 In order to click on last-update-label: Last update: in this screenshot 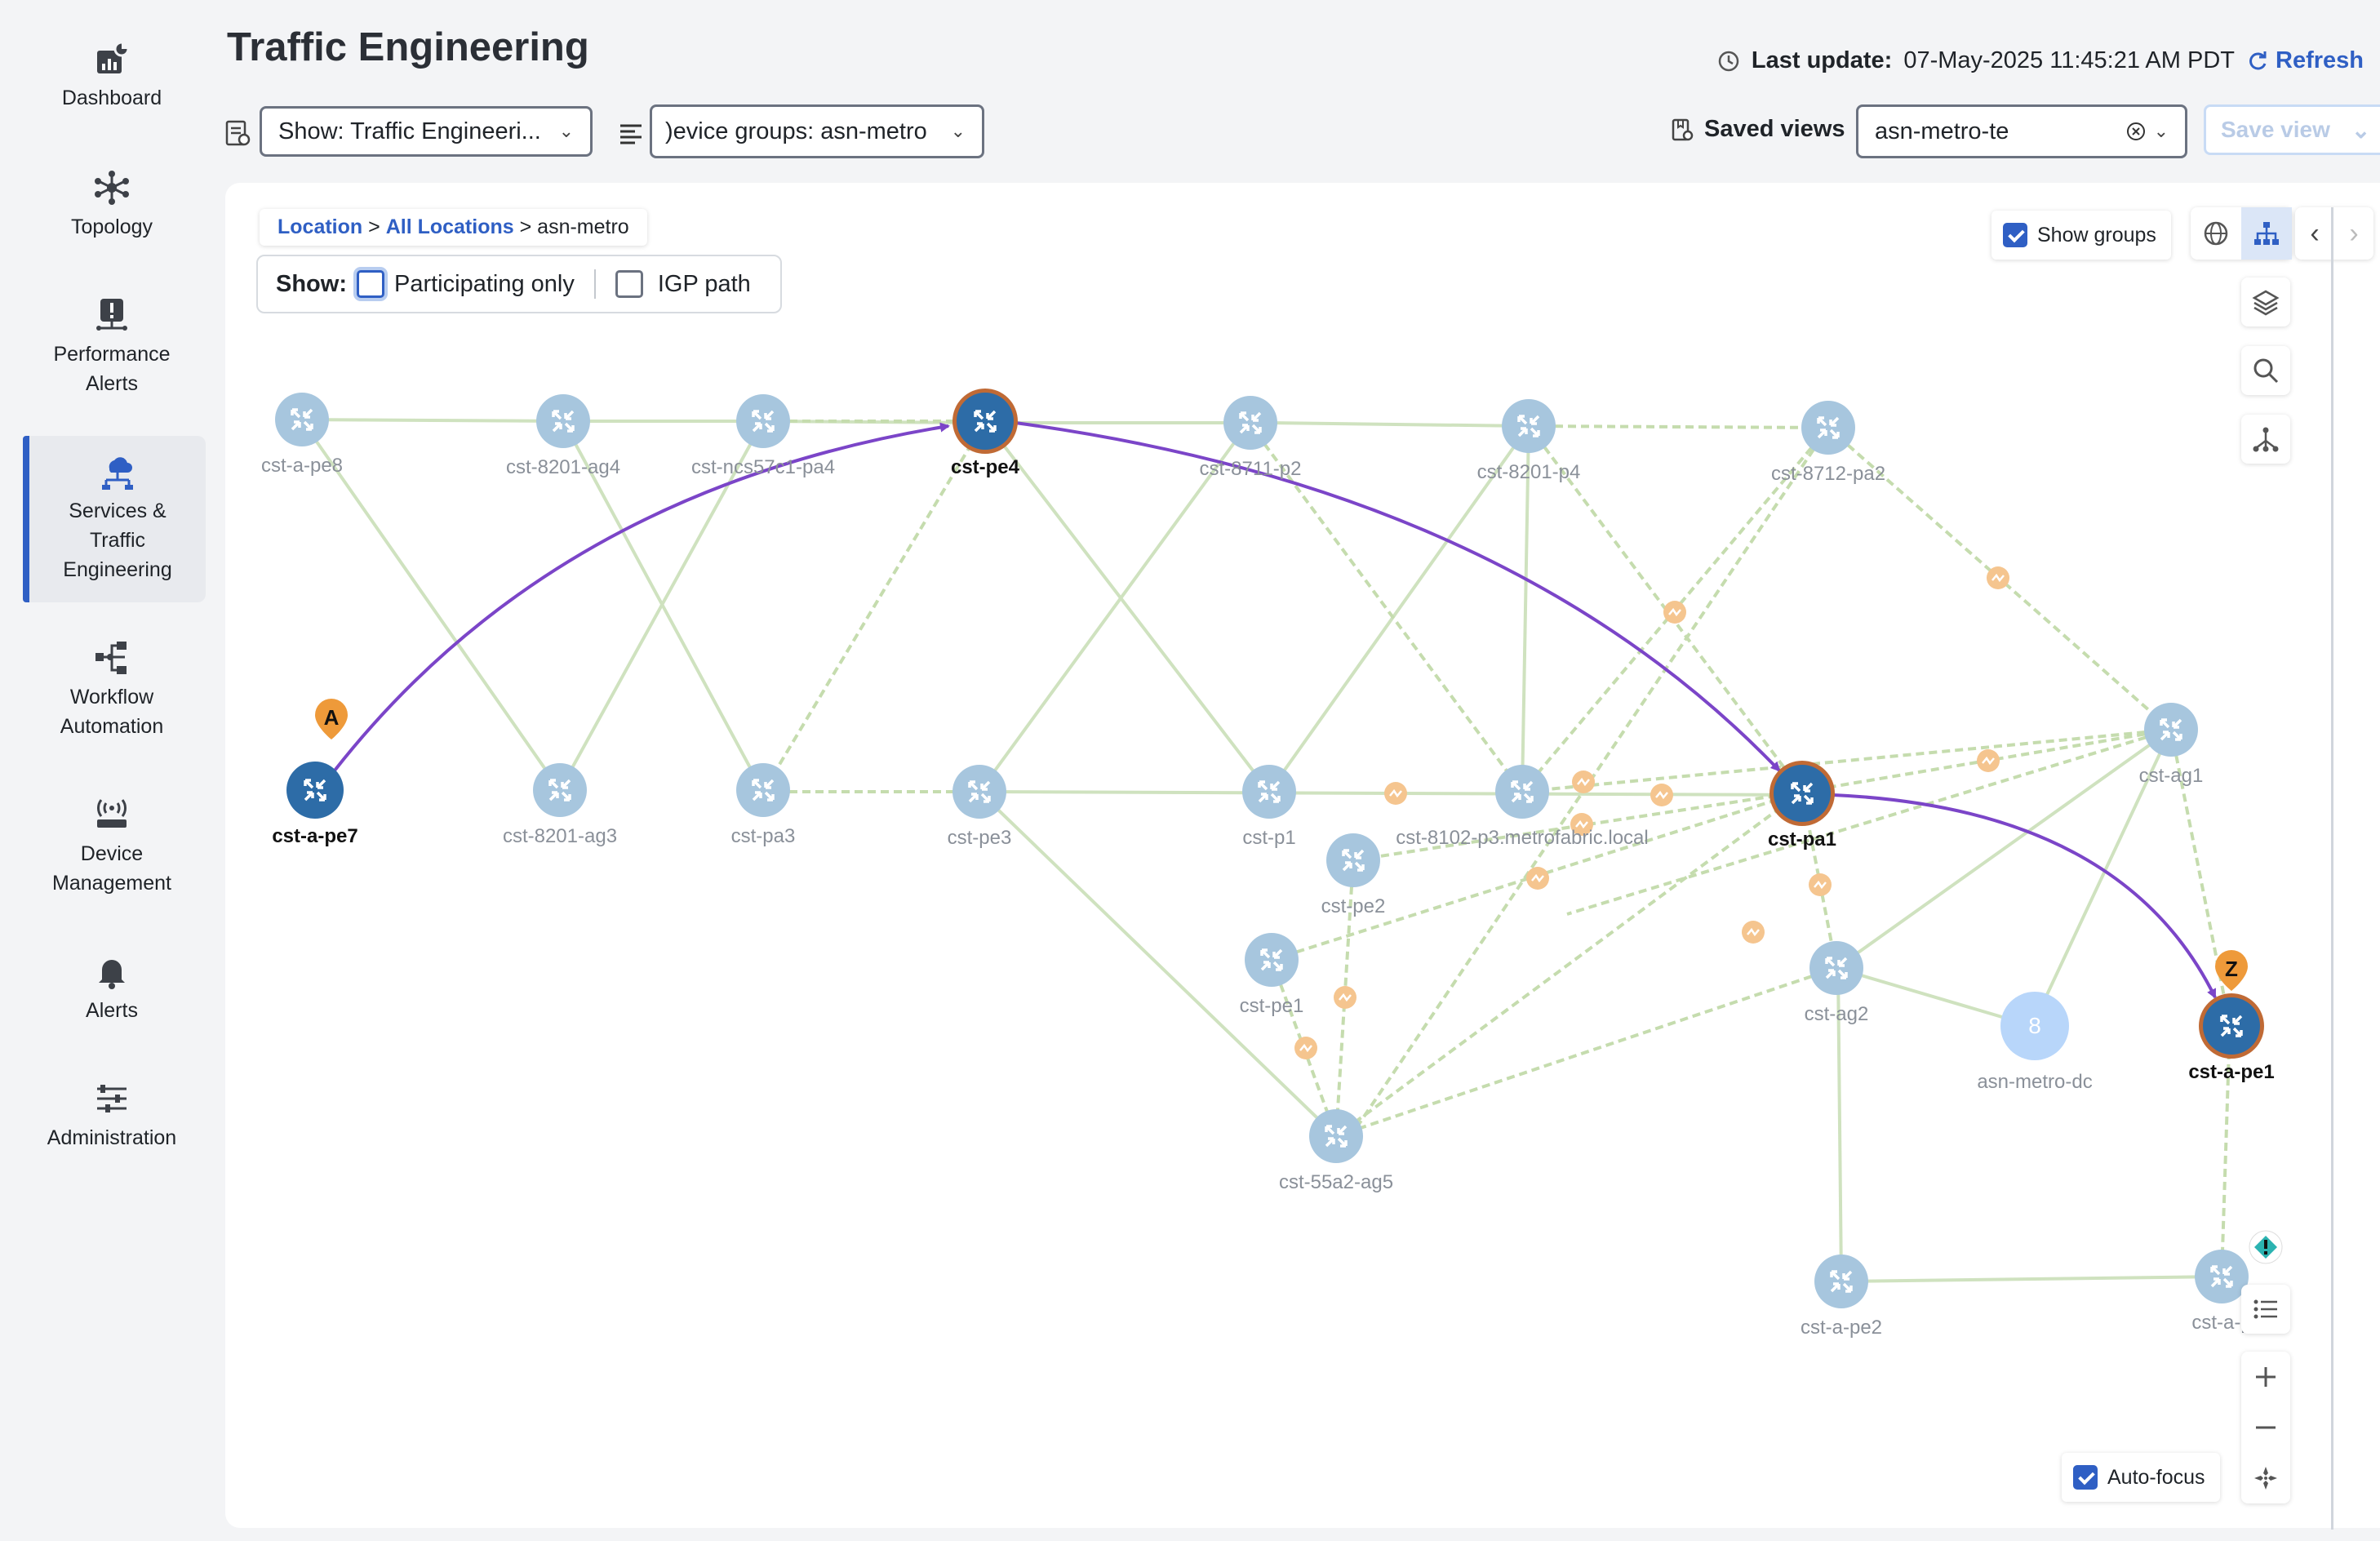, I will do `click(1822, 60)`.